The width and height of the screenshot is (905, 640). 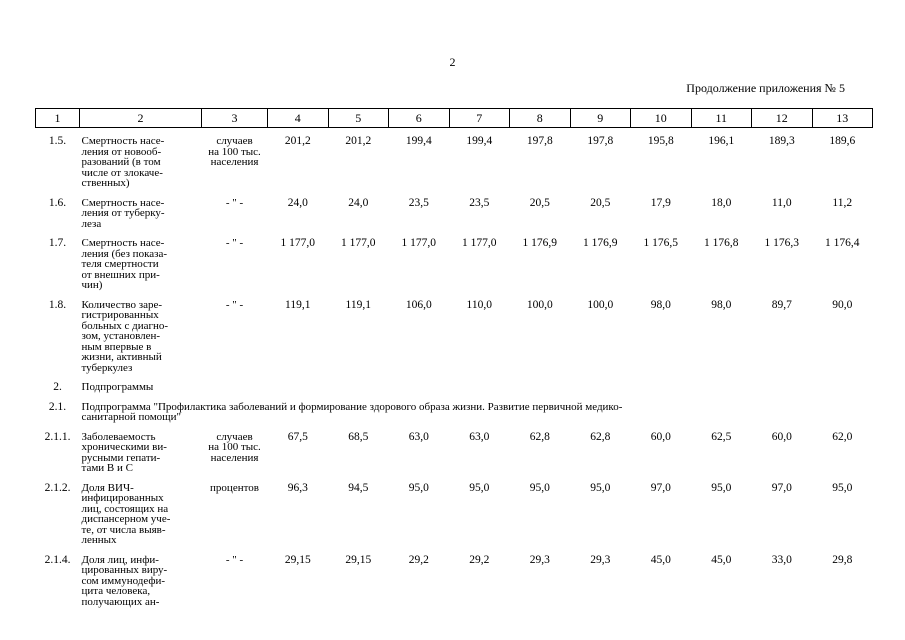 I want to click on column-header: 13, so click(x=842, y=118).